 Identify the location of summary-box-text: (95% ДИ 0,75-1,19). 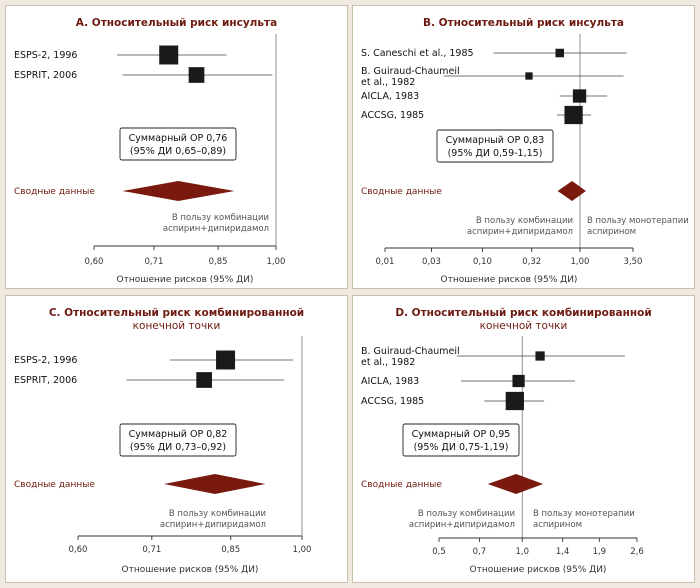
(461, 447).